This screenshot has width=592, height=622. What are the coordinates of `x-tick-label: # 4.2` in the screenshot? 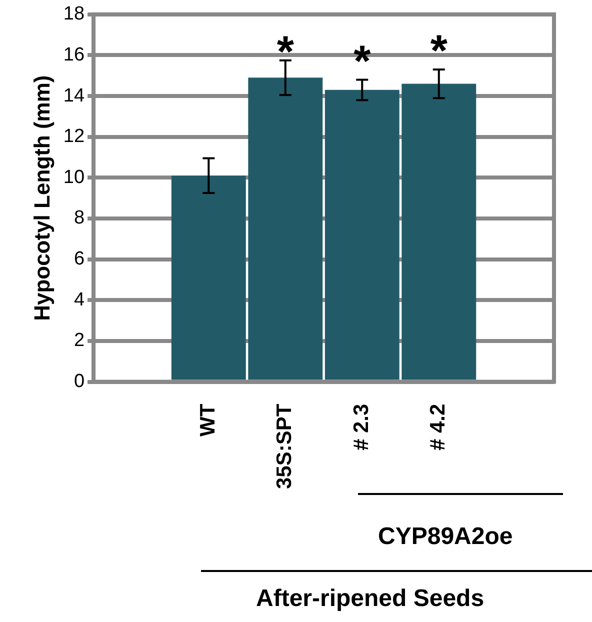 It's located at (438, 427).